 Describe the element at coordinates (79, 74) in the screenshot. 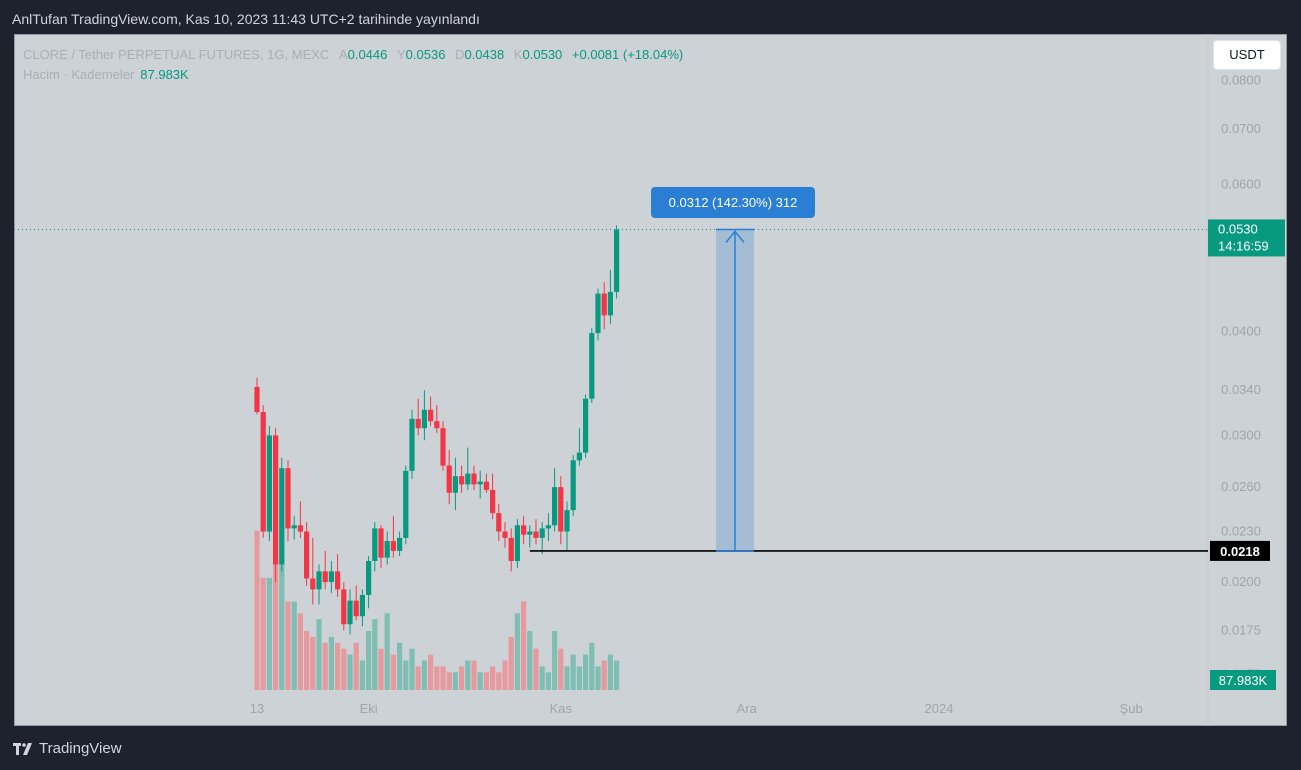

I see `volume-label: Hacim · Kademeler` at that location.